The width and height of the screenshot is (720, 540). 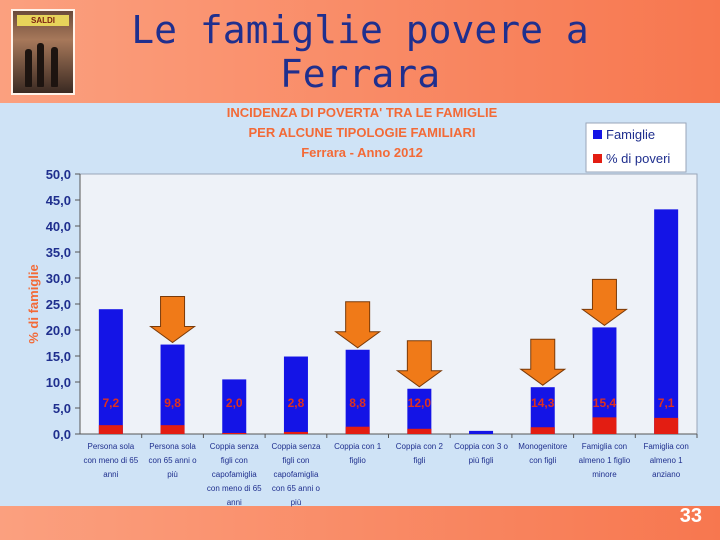 I want to click on data-label: 2,8, so click(x=296, y=403).